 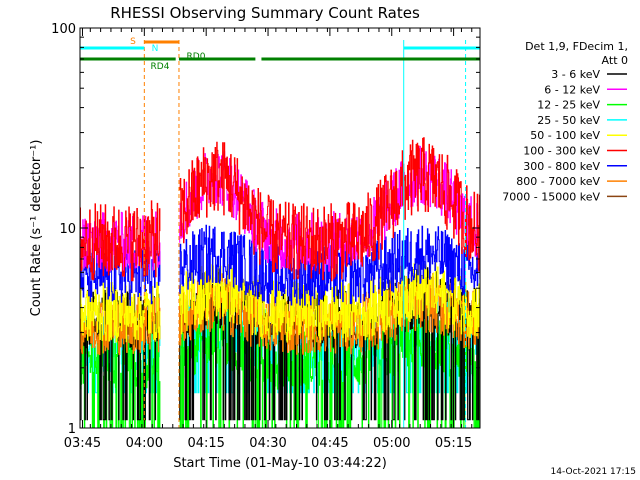 What do you see at coordinates (329, 443) in the screenshot?
I see `x-tick-label: 04:45` at bounding box center [329, 443].